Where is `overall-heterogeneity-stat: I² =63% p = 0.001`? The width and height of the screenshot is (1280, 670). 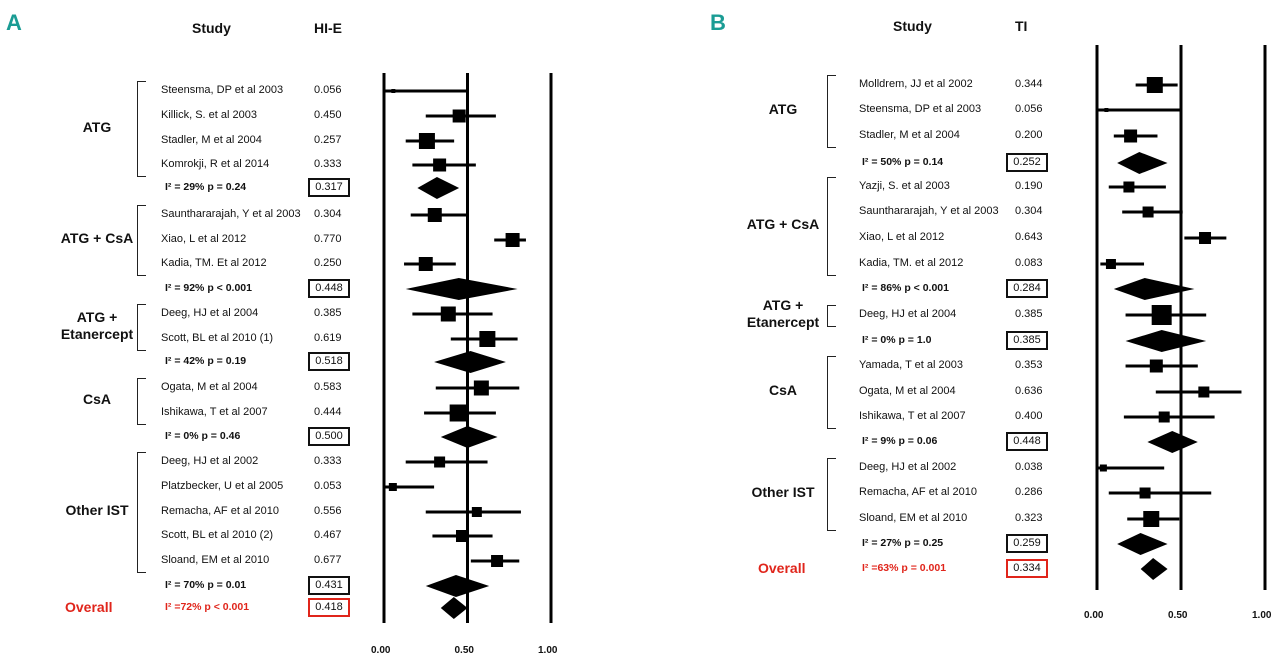
overall-heterogeneity-stat: I² =63% p = 0.001 is located at coordinates (904, 568).